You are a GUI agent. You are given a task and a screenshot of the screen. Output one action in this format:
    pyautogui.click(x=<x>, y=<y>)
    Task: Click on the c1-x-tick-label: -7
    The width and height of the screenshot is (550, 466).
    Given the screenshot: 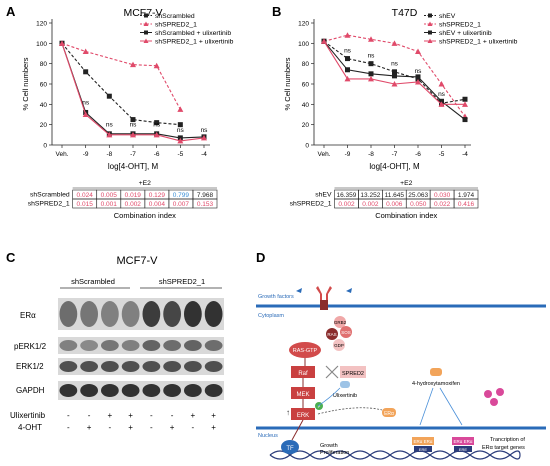 What is the action you would take?
    pyautogui.click(x=395, y=154)
    